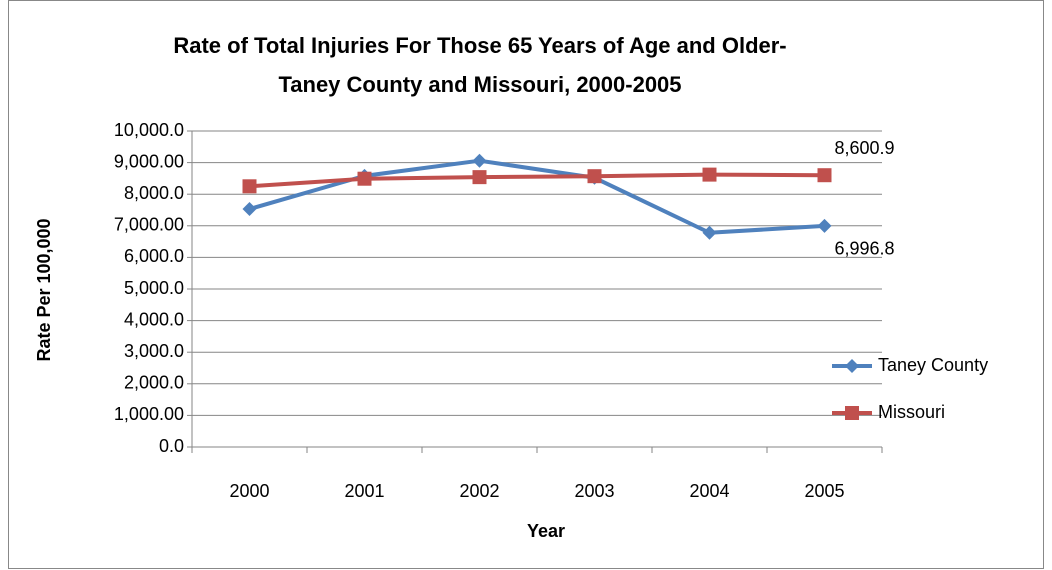  Describe the element at coordinates (154, 288) in the screenshot. I see `y-tick-label: 5,000.0` at that location.